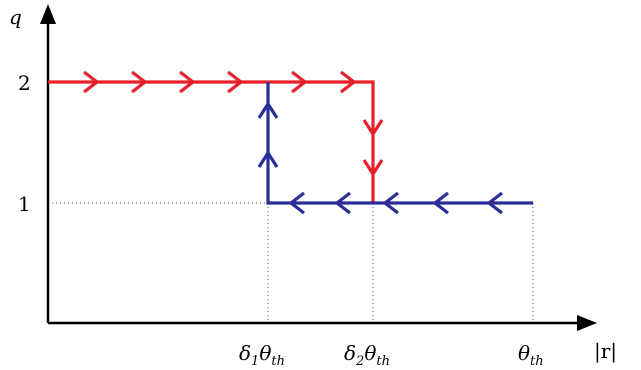 This screenshot has height=370, width=641. I want to click on y-tick-label-1: 1, so click(24, 204).